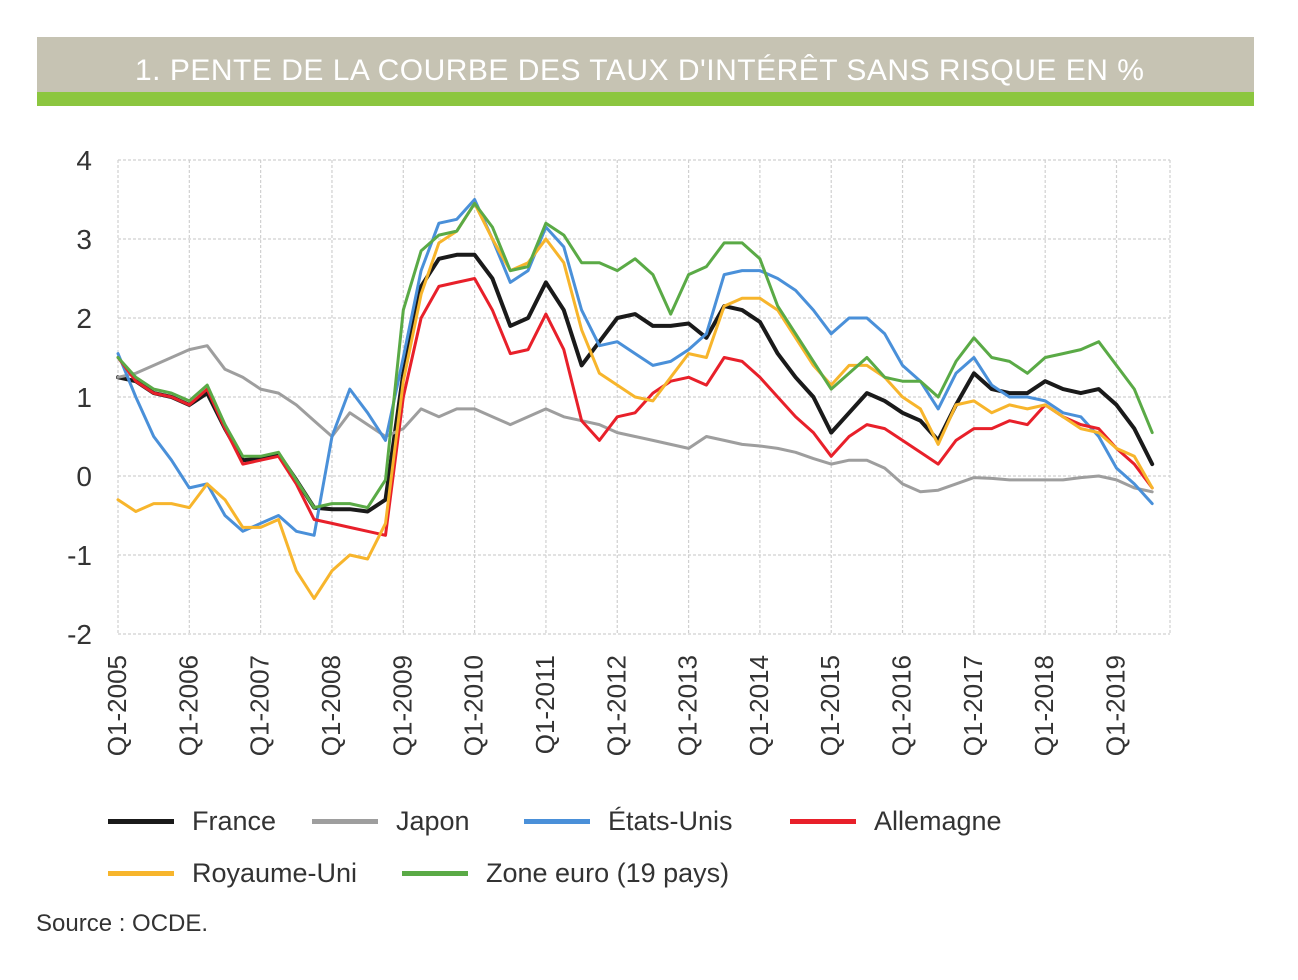  I want to click on y-tick-label: 3, so click(84, 239).